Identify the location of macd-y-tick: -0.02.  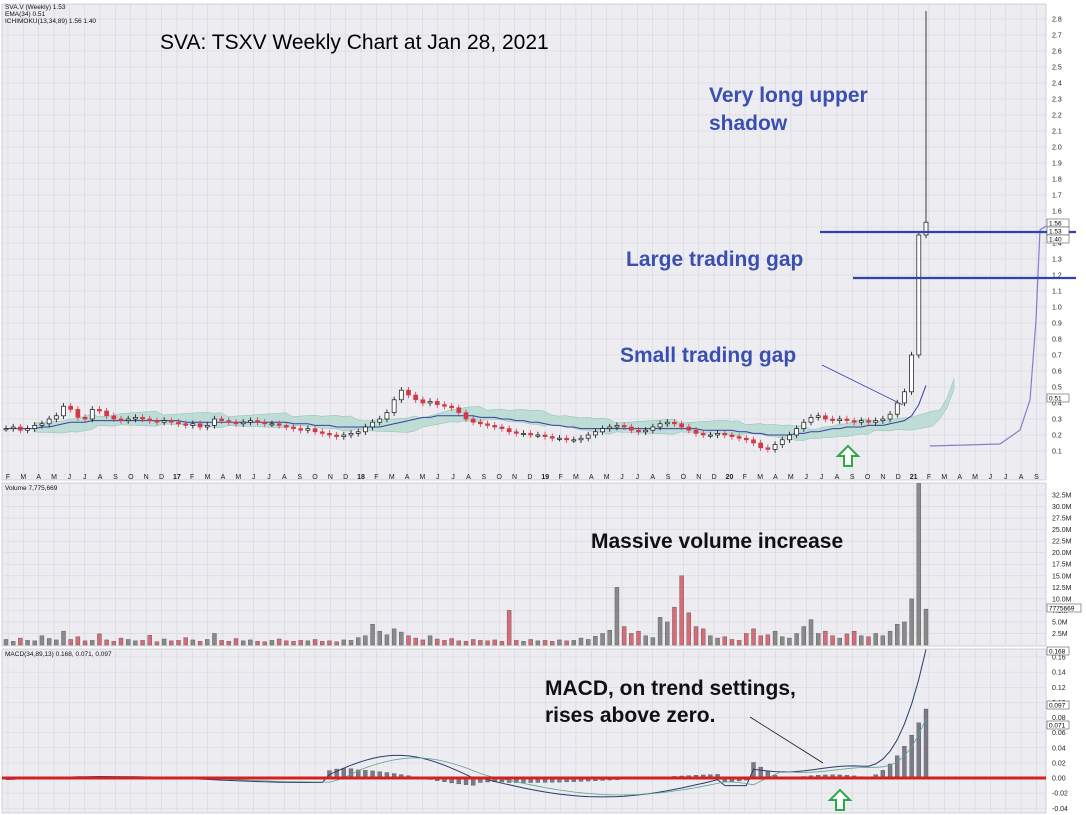
(1060, 794).